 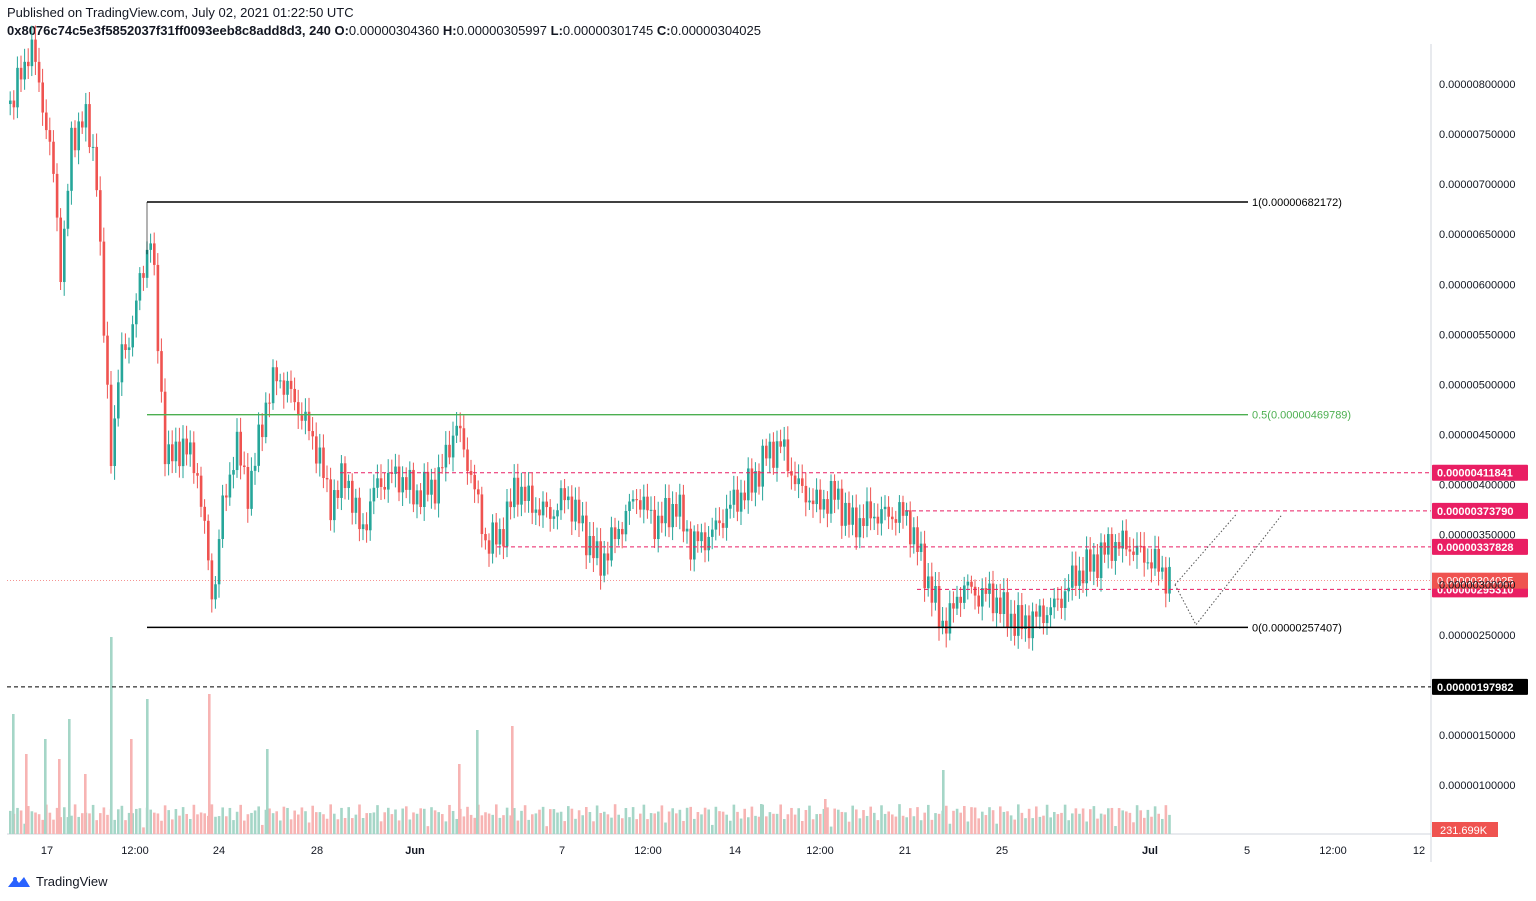 I want to click on high-label: H:, so click(x=449, y=30).